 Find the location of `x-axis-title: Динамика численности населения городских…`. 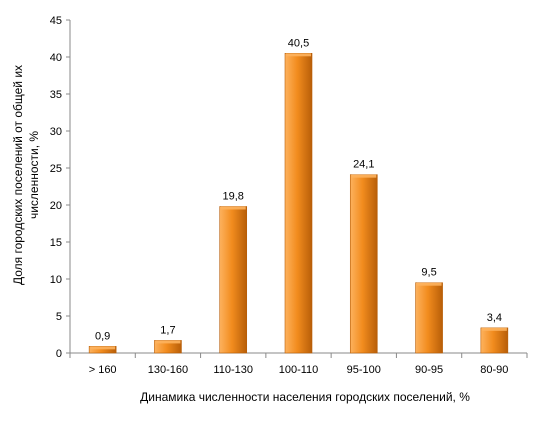

x-axis-title: Динамика численности населения городских… is located at coordinates (305, 397).